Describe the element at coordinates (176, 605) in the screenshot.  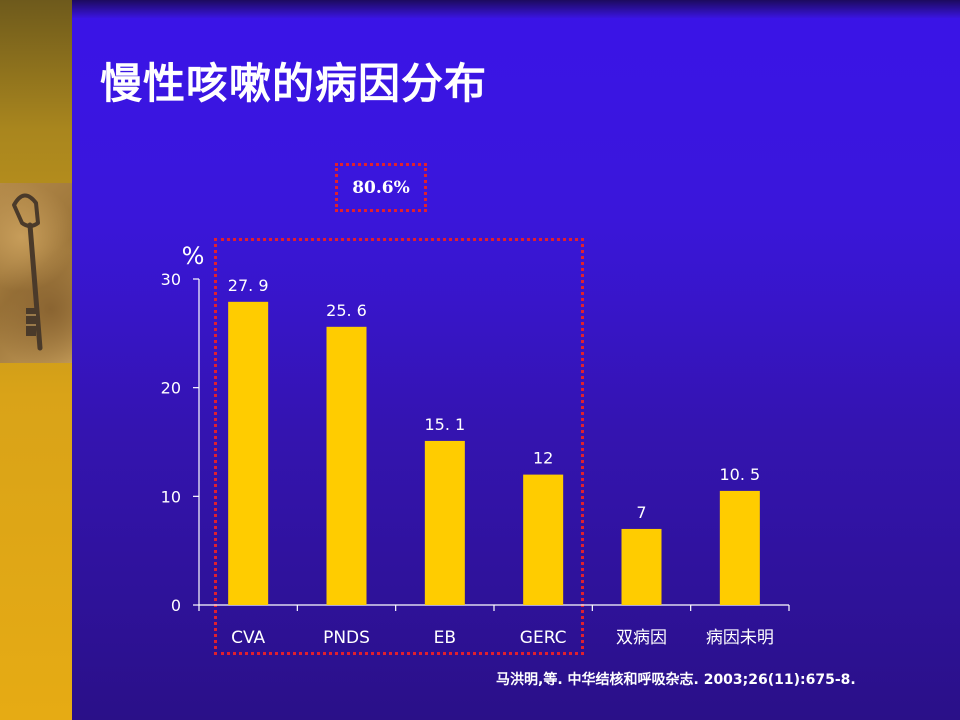
I see `y-tick-label: 0` at that location.